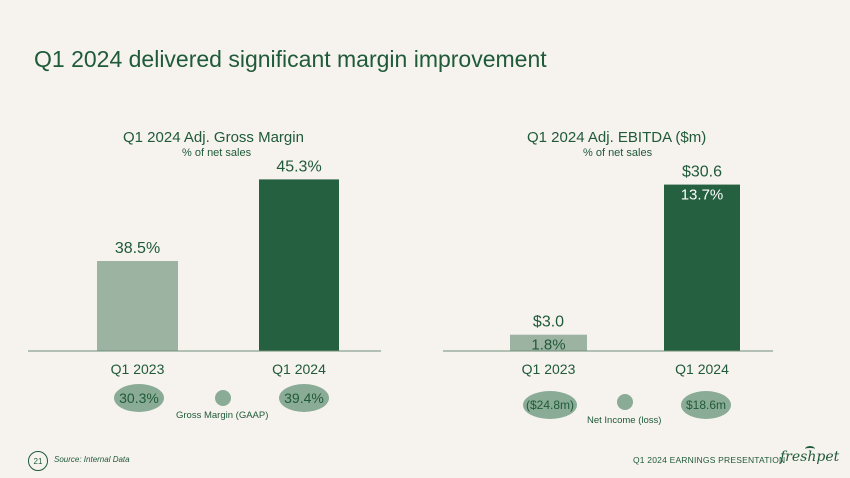 The image size is (850, 478). I want to click on tick-label-0-0: Q1 2023, so click(138, 369).